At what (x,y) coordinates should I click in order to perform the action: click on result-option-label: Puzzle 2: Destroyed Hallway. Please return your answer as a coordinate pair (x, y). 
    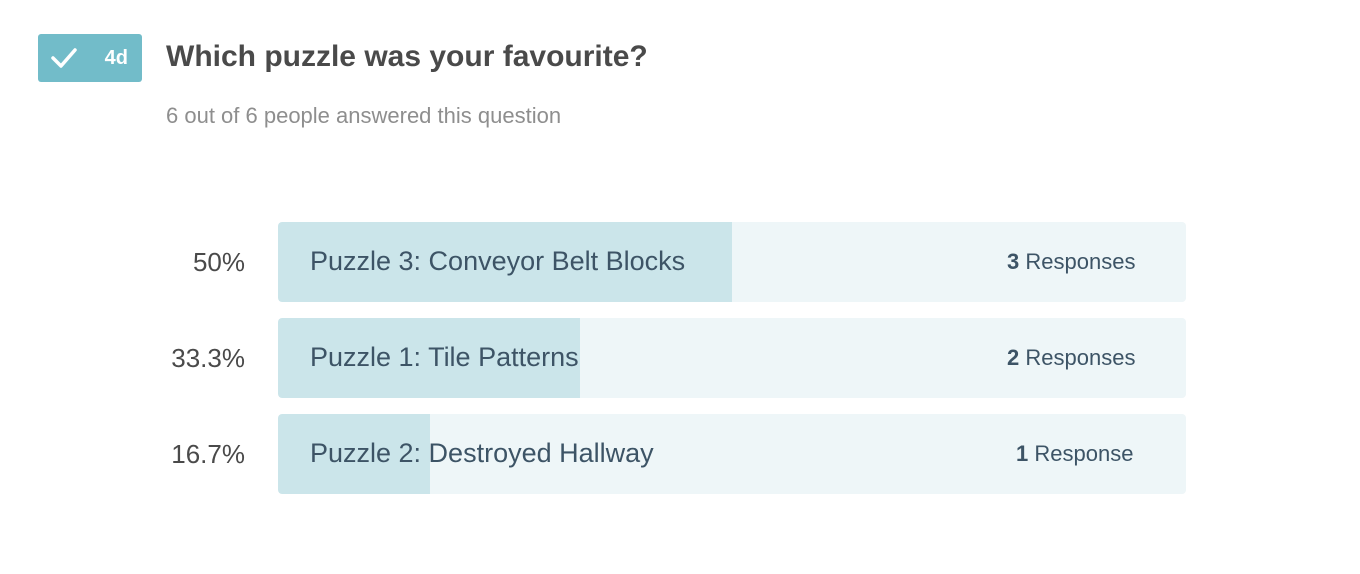
    Looking at the image, I should click on (482, 453).